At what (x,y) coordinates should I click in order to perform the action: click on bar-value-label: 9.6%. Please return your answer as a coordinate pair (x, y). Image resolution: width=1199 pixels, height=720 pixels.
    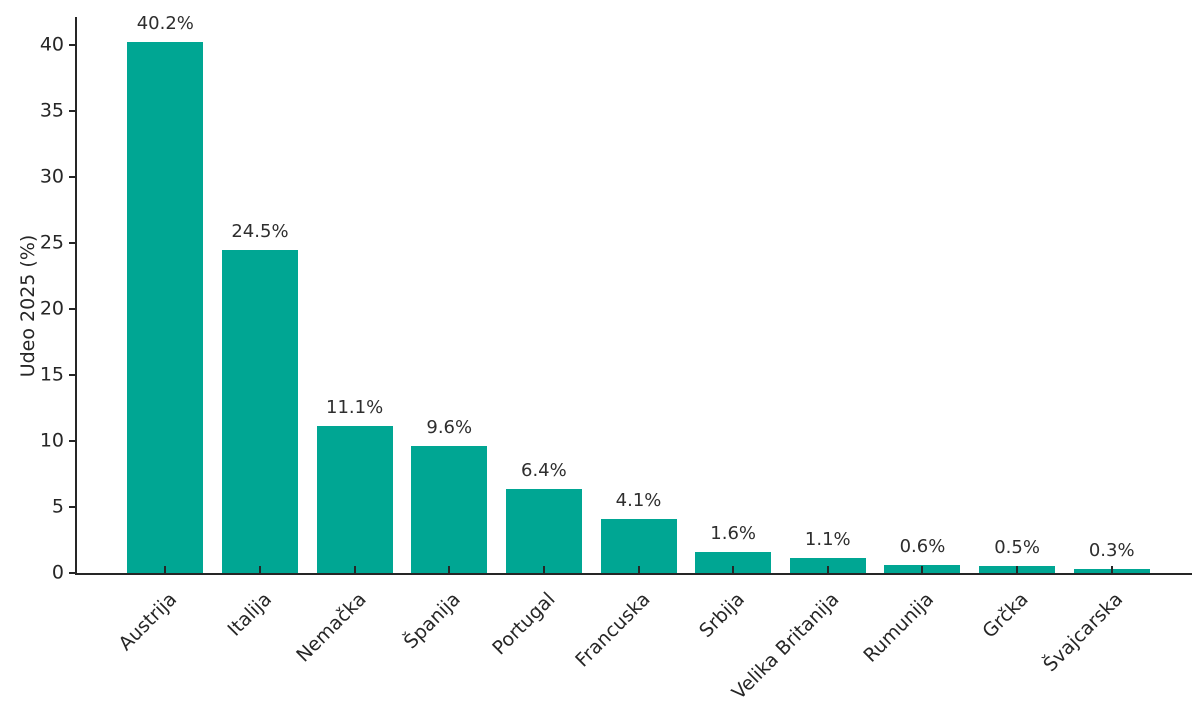
    Looking at the image, I should click on (449, 428).